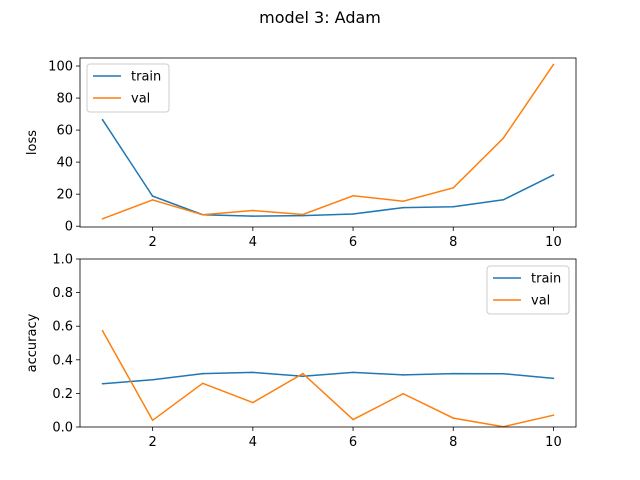 The height and width of the screenshot is (480, 640). I want to click on loss-x-tick-label: 10, so click(553, 242).